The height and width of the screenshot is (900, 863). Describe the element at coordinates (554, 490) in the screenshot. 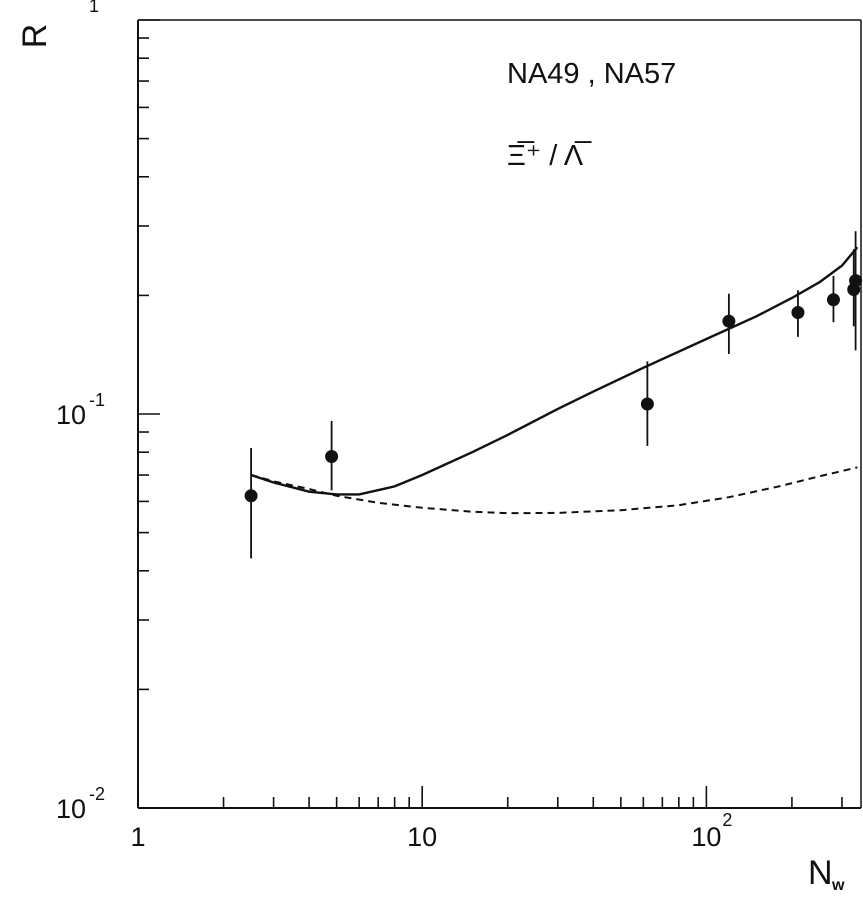

I see `dashed-curve` at that location.